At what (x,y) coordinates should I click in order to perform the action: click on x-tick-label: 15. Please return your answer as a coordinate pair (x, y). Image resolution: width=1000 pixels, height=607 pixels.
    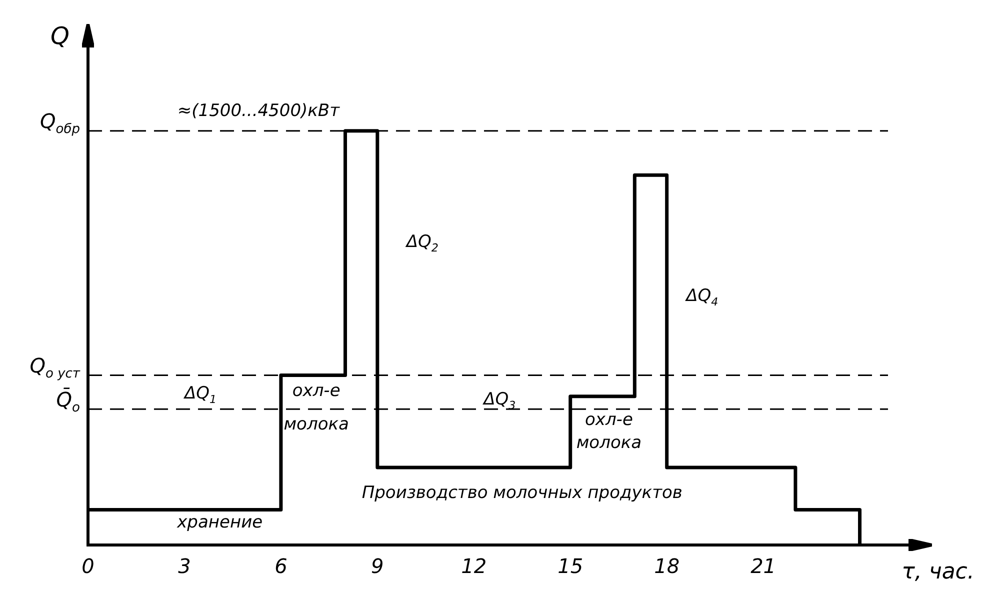
    Looking at the image, I should click on (571, 566).